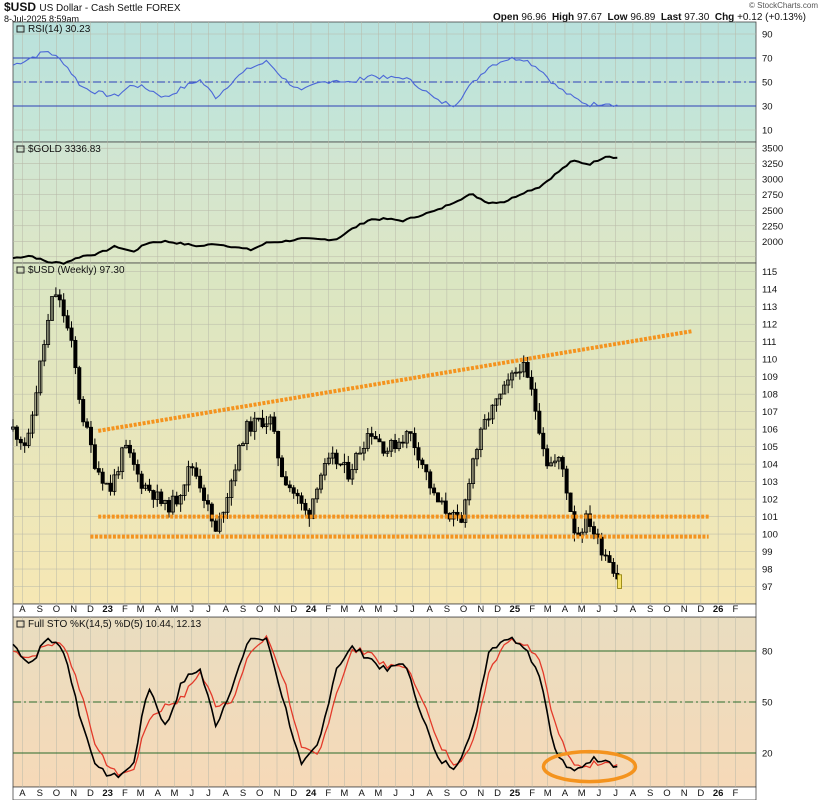 This screenshot has height=800, width=822. What do you see at coordinates (697, 17) in the screenshot?
I see `last-value: 97.30` at bounding box center [697, 17].